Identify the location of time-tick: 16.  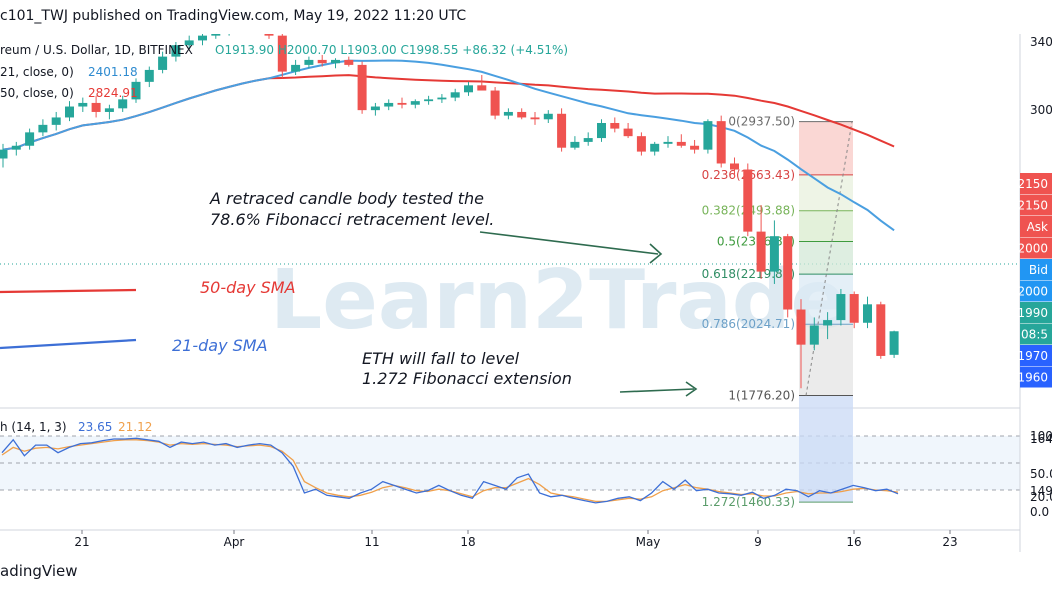
(853, 542).